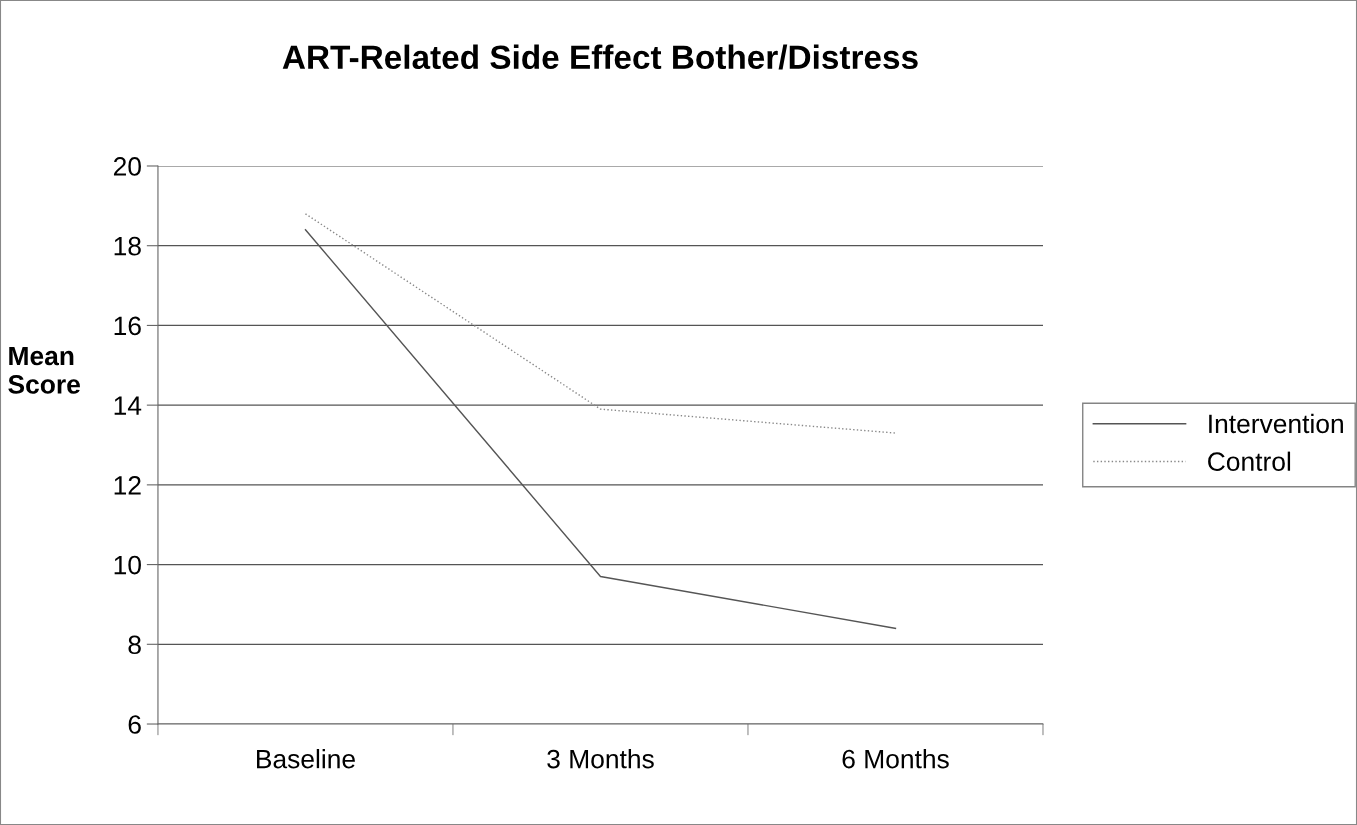 The image size is (1357, 825). Describe the element at coordinates (600, 57) in the screenshot. I see `chart-title: ART-Related Side Effect Bother/Distress` at that location.